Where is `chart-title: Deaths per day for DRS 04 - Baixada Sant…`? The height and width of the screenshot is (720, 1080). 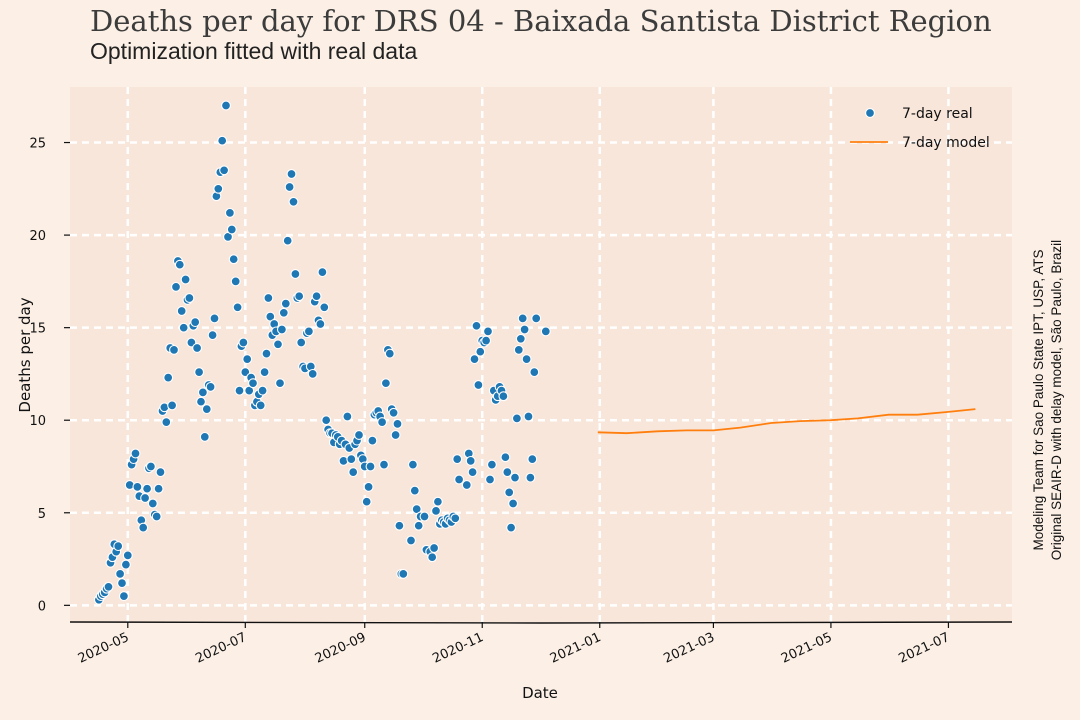
chart-title: Deaths per day for DRS 04 - Baixada Sant… is located at coordinates (541, 21).